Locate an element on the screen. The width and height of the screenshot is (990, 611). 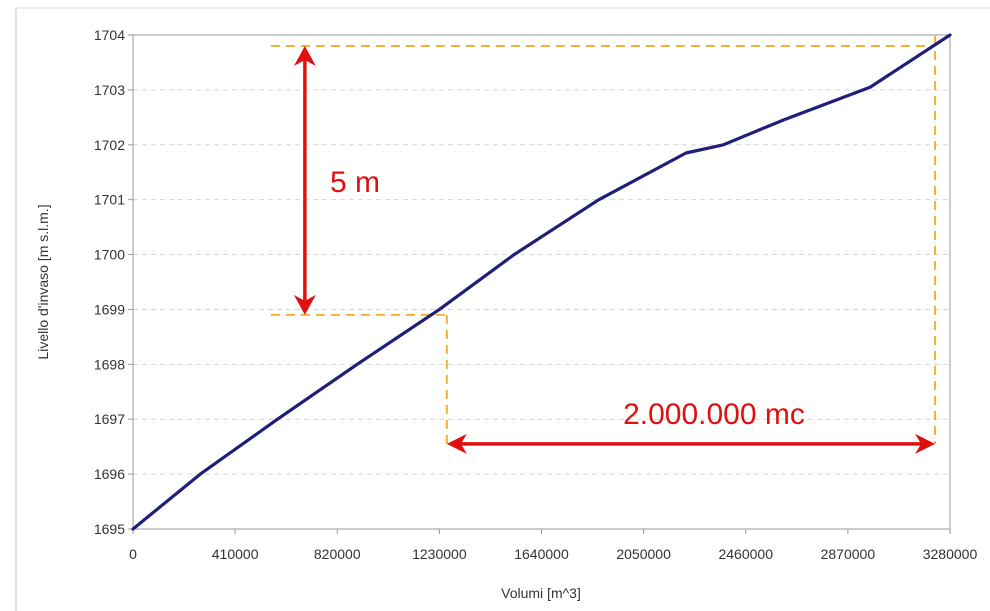
volume-arrow-head-right is located at coordinates (925, 443).